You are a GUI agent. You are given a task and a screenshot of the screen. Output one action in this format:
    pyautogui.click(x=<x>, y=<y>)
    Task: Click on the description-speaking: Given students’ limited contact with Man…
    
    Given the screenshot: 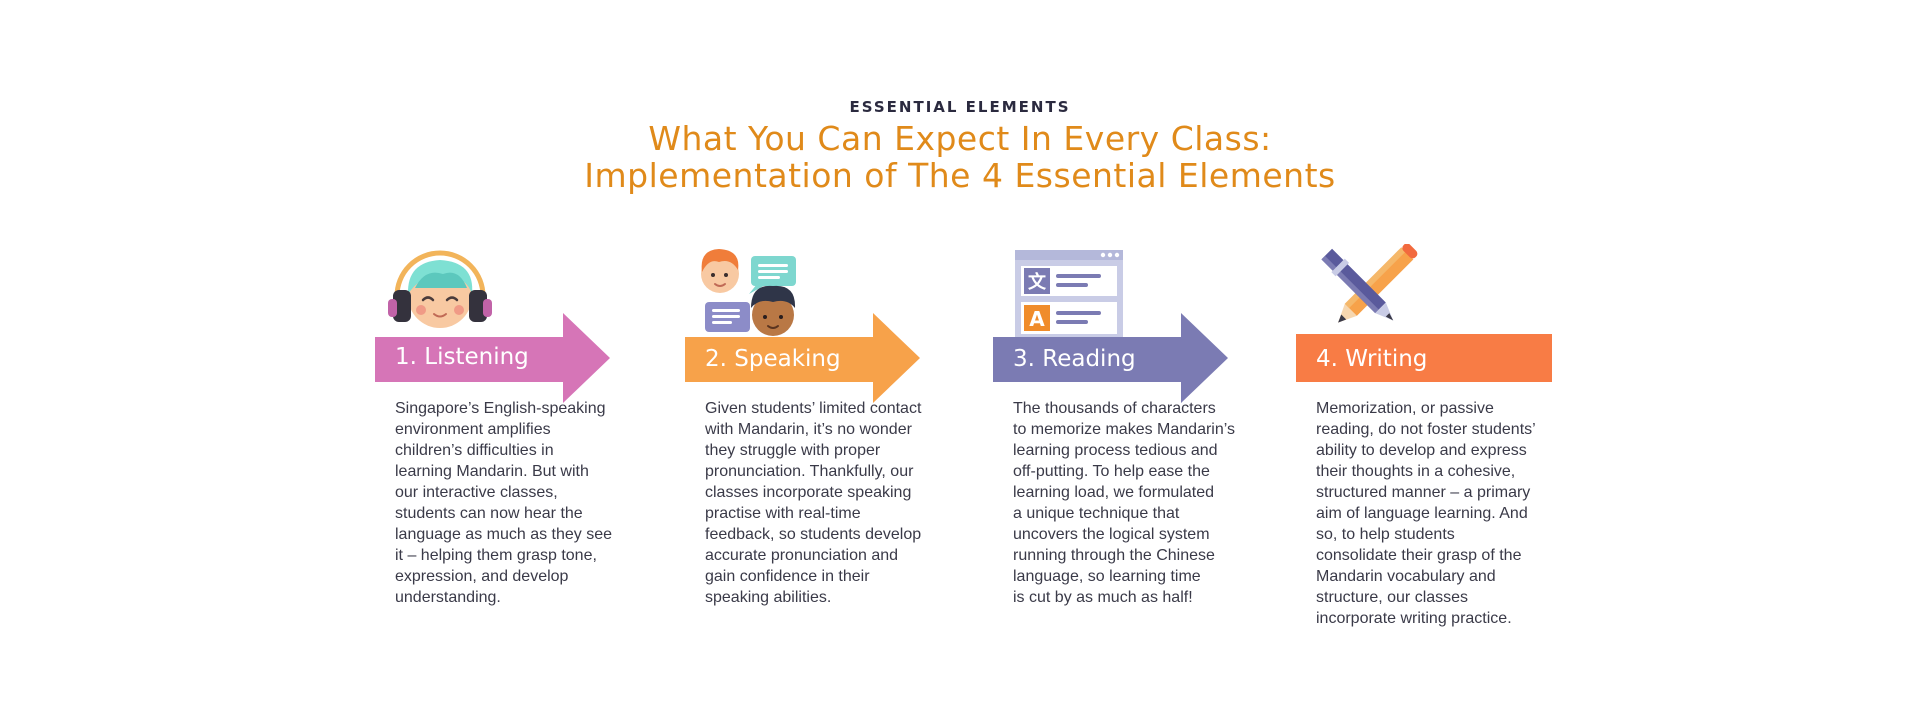 What is the action you would take?
    pyautogui.click(x=813, y=503)
    